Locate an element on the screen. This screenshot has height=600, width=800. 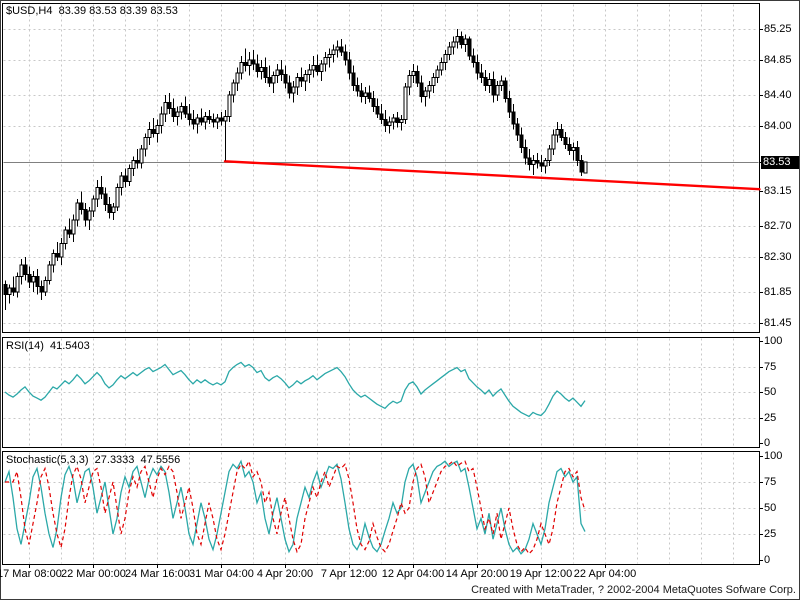
time-axis-label: 19 Apr 12:00 is located at coordinates (541, 574).